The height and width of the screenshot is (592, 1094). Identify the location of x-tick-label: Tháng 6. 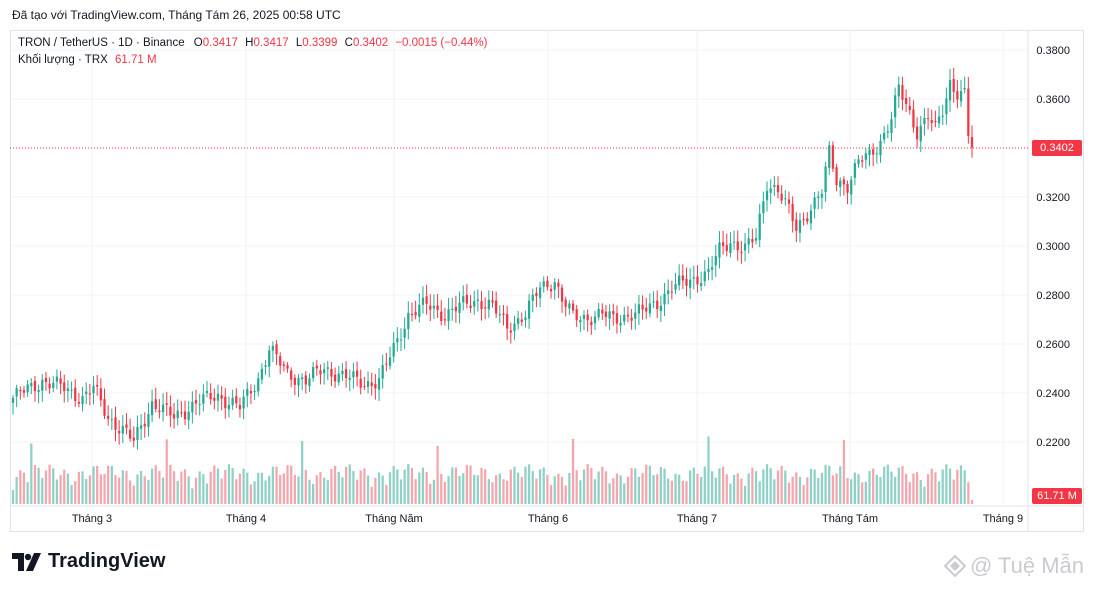
(548, 519).